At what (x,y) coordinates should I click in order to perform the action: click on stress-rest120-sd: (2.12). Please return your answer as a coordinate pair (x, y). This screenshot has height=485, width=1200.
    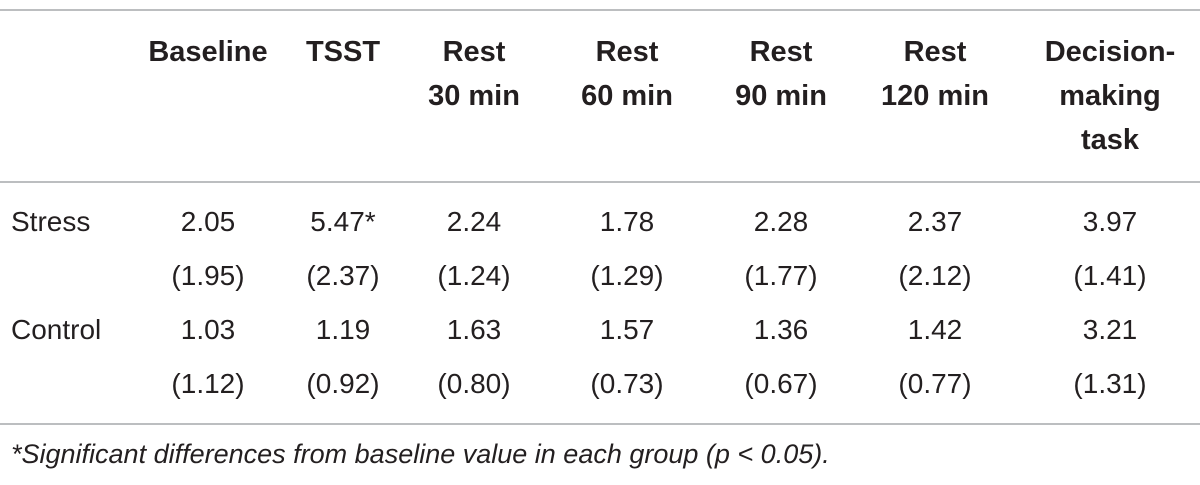
    Looking at the image, I should click on (935, 275).